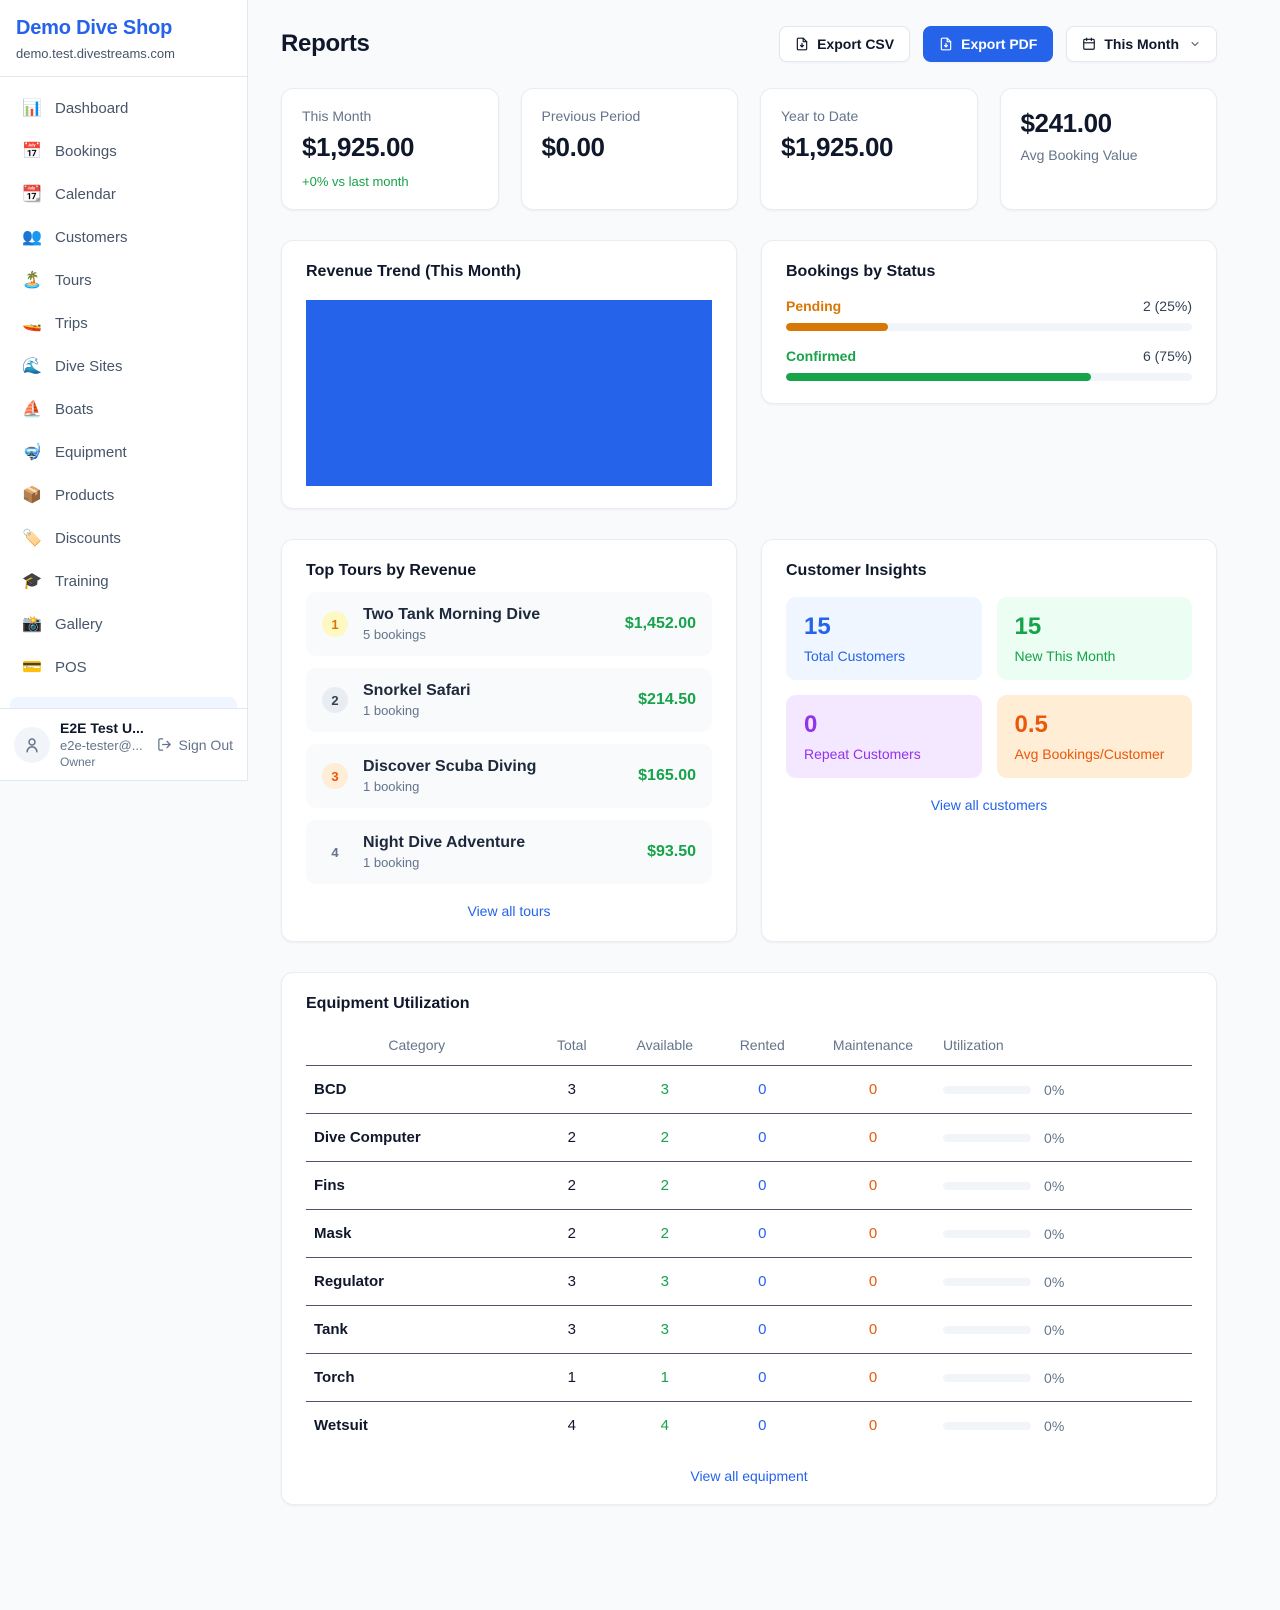 The image size is (1280, 1610). What do you see at coordinates (1141, 44) in the screenshot?
I see `period-select-button: This Month` at bounding box center [1141, 44].